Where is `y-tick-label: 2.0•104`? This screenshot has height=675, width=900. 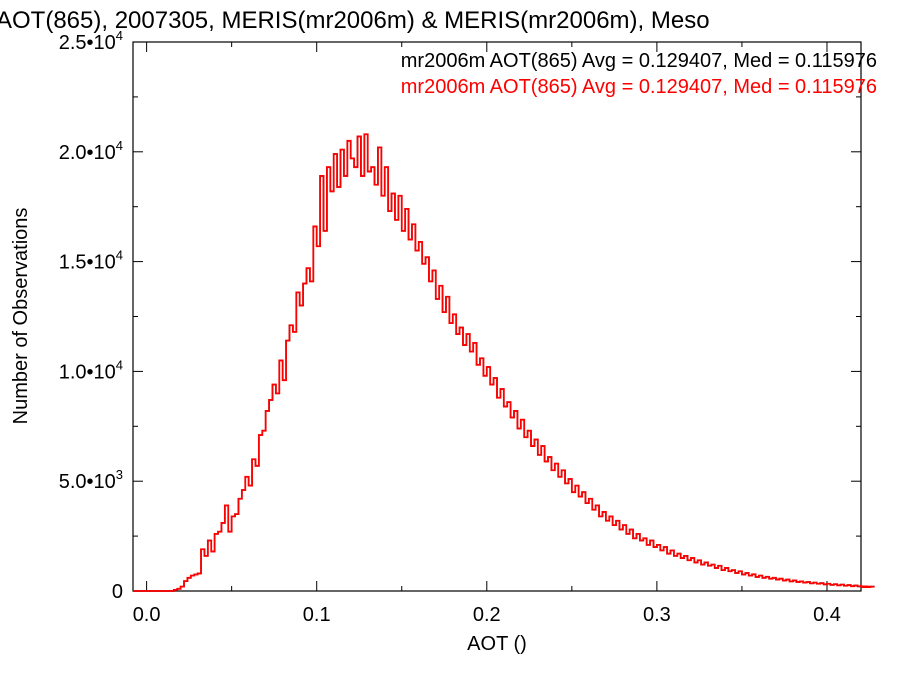 y-tick-label: 2.0•104 is located at coordinates (91, 151).